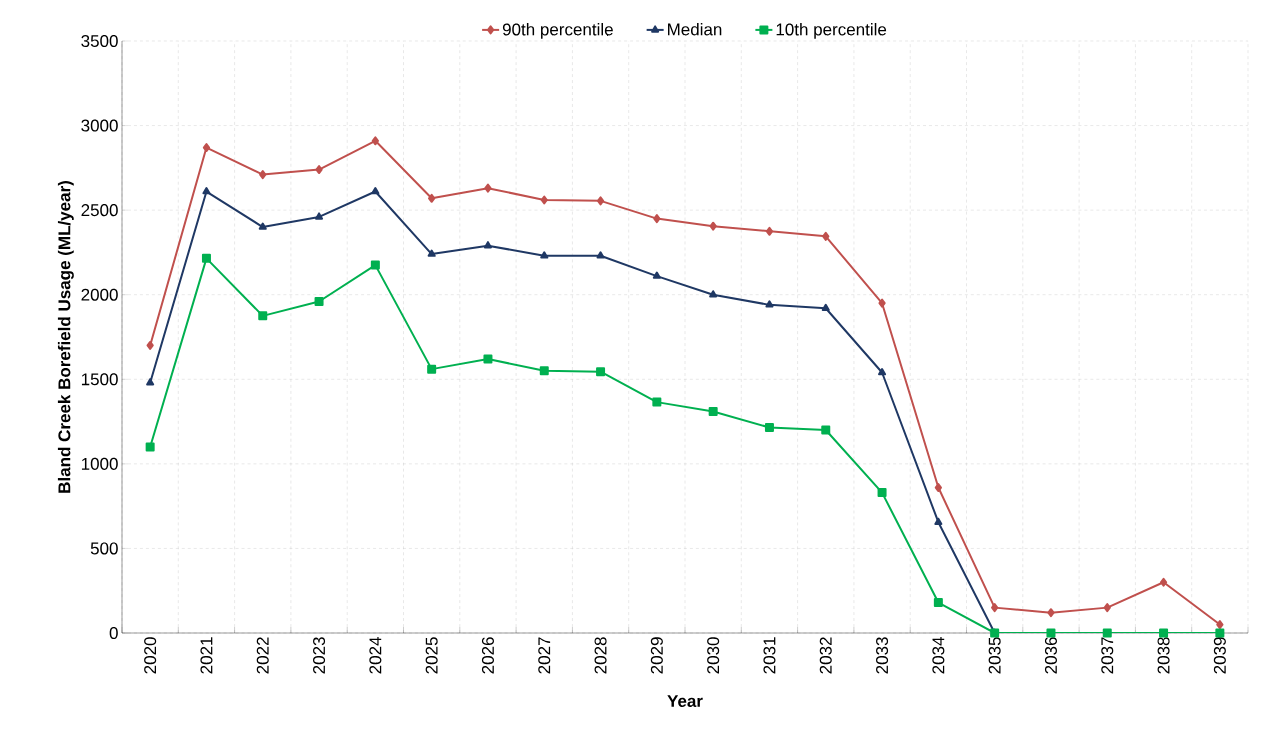  Describe the element at coordinates (375, 655) in the screenshot. I see `x-tick-label: 2024` at that location.